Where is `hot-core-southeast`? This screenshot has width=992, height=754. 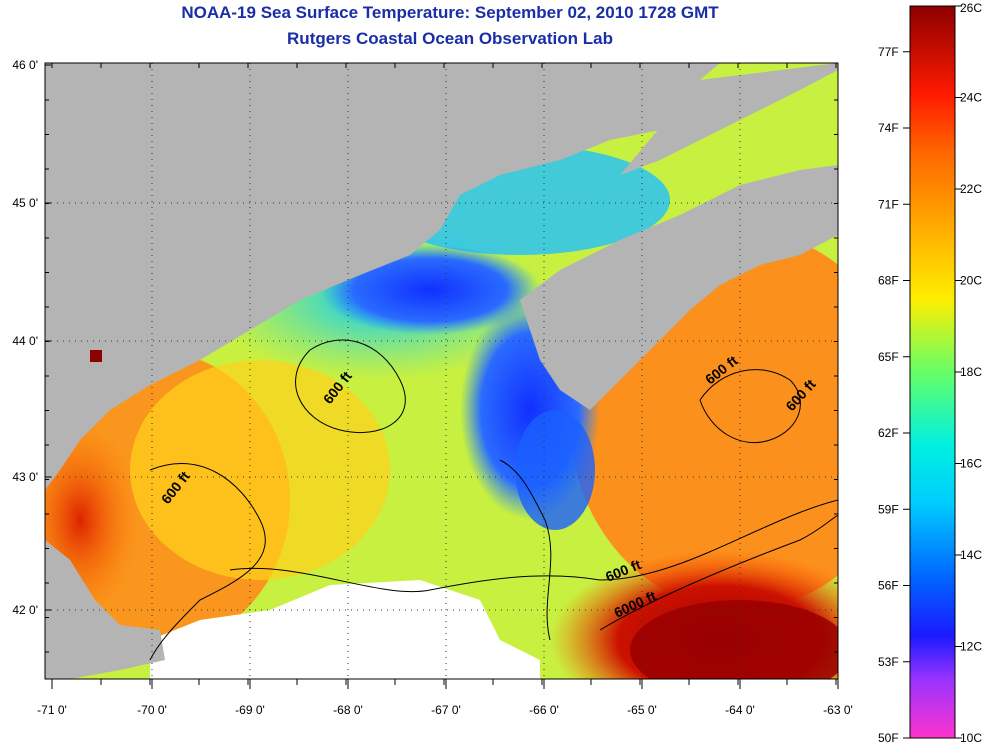 hot-core-southeast is located at coordinates (734, 639).